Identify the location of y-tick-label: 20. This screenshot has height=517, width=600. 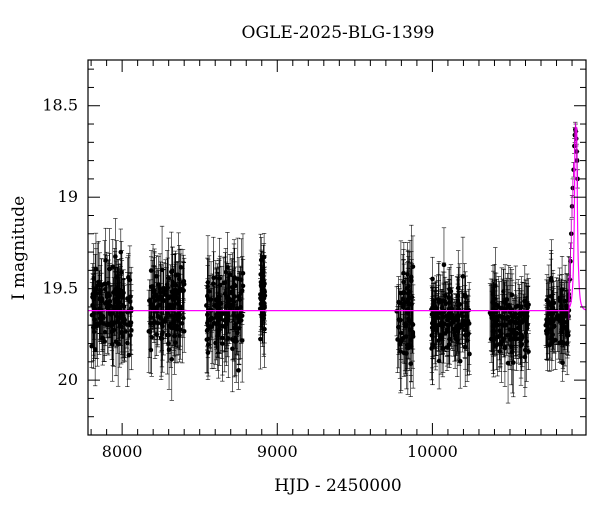
(68, 379).